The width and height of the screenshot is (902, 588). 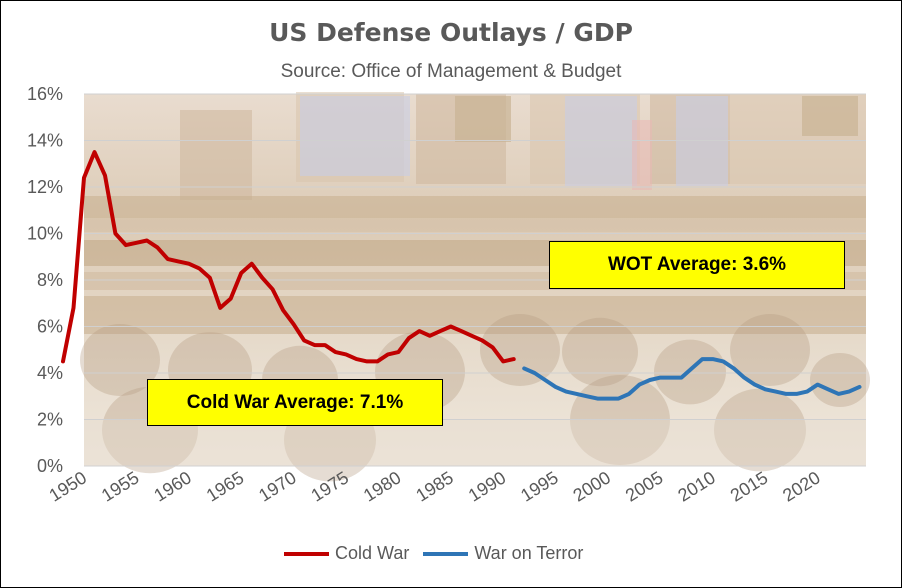 What do you see at coordinates (45, 141) in the screenshot?
I see `y-tick-label: 14%` at bounding box center [45, 141].